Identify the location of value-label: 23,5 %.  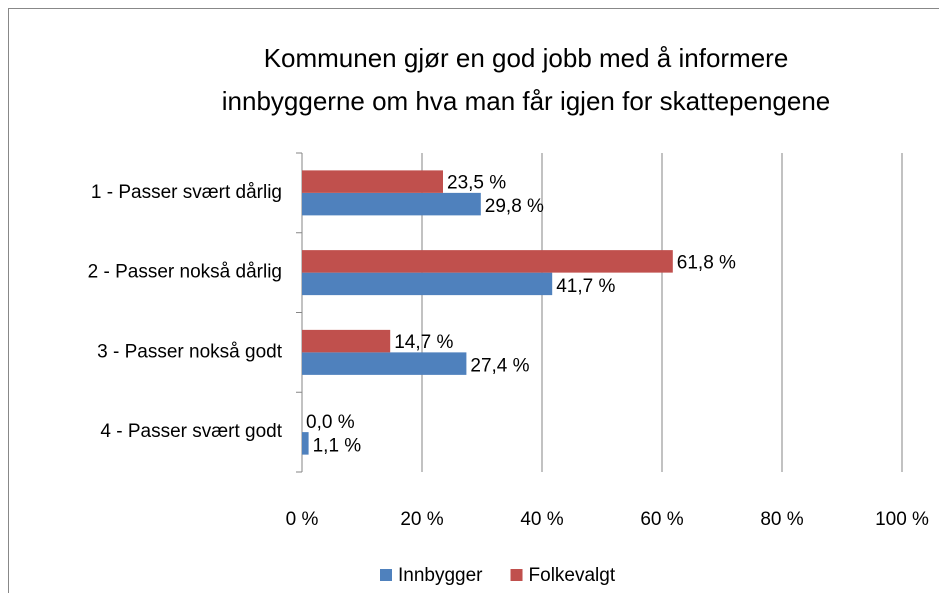
(476, 183).